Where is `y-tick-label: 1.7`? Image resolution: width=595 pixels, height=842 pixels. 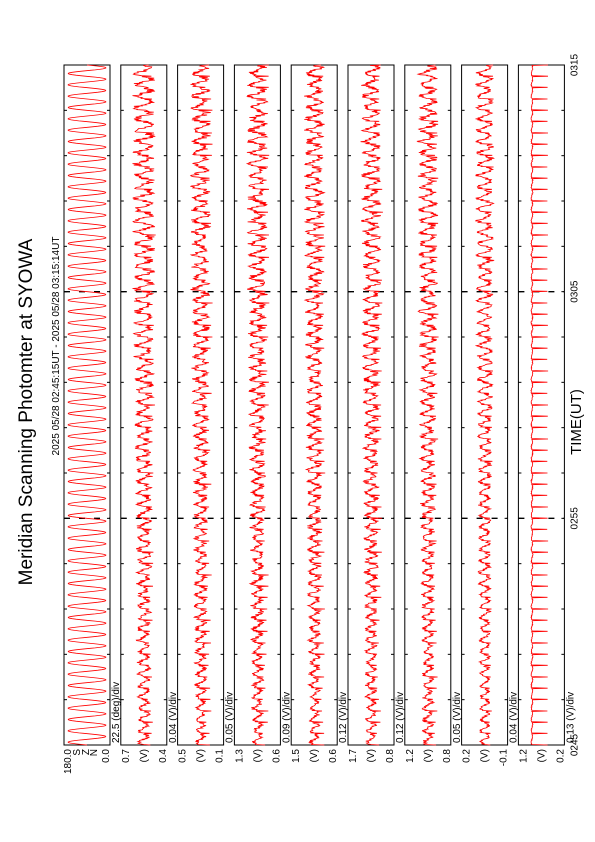
y-tick-label: 1.7 is located at coordinates (353, 756).